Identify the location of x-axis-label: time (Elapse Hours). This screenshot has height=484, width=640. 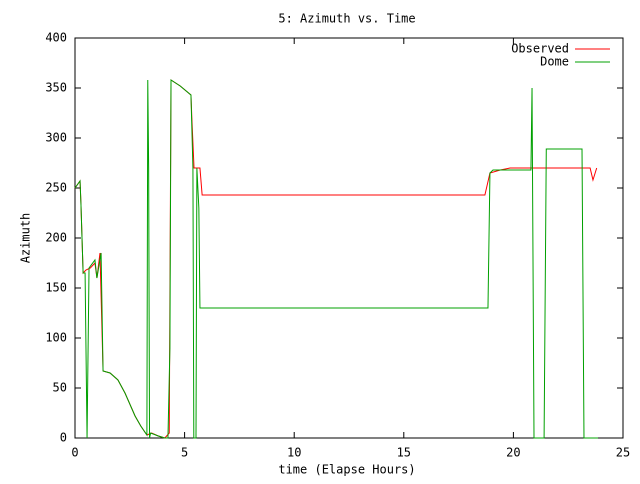
(346, 470).